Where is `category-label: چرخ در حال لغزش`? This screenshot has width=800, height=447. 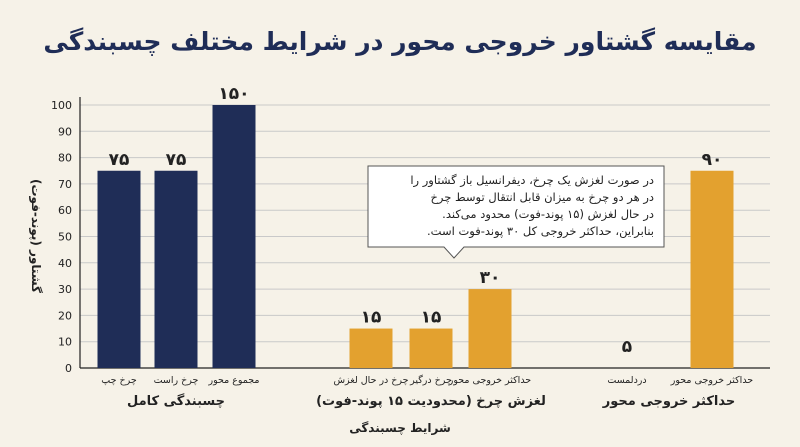 category-label: چرخ در حال لغزش is located at coordinates (370, 380).